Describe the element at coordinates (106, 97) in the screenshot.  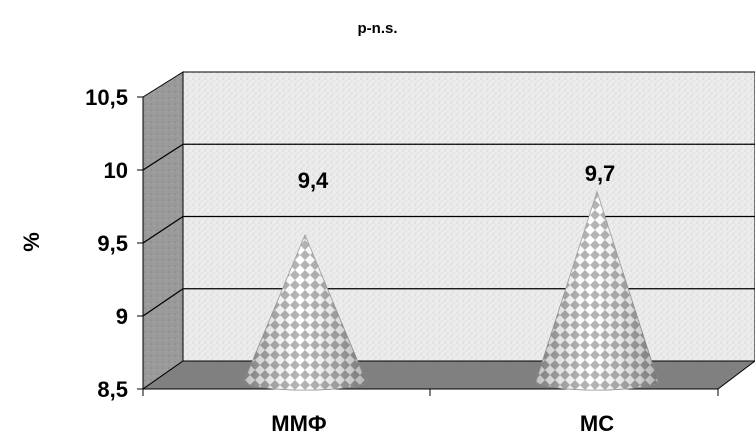
I see `y-tick-label: 10,5` at that location.